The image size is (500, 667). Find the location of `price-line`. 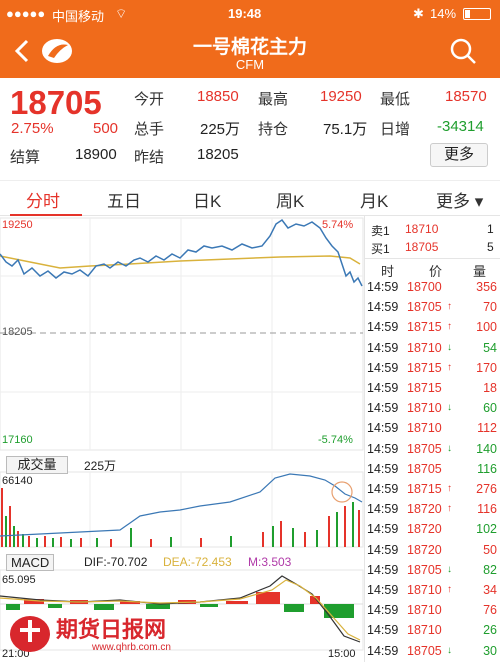

price-line is located at coordinates (181, 252).